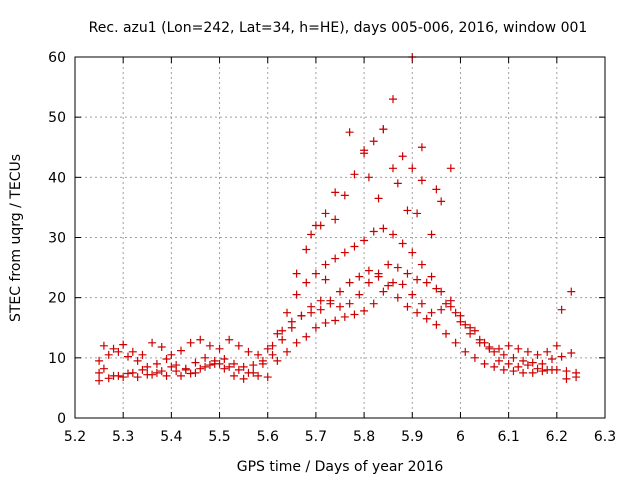  What do you see at coordinates (557, 437) in the screenshot?
I see `x-tick-label: 6.2` at bounding box center [557, 437].